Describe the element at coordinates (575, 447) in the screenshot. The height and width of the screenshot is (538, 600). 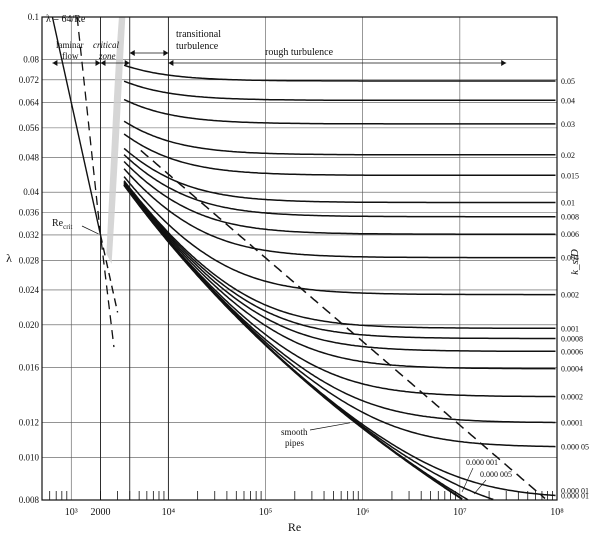
I see `roughness-label: 0.000 05` at that location.